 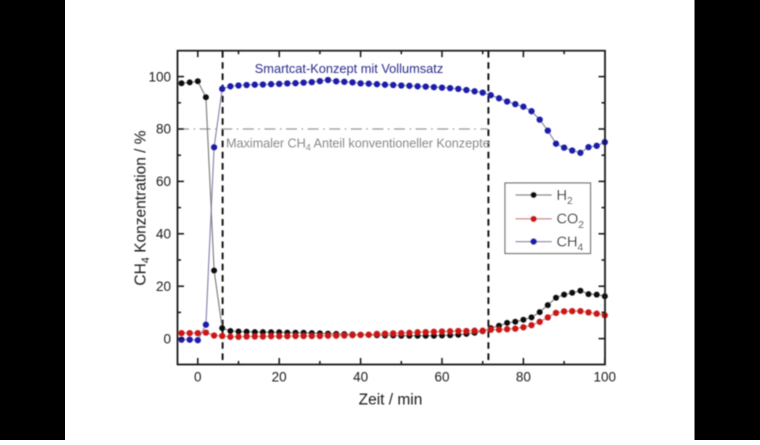 I want to click on svg-text:Smartcat-Konzept mit Vollumsat: Smartcat-Konzept mit Vollumsatz, so click(x=349, y=68).